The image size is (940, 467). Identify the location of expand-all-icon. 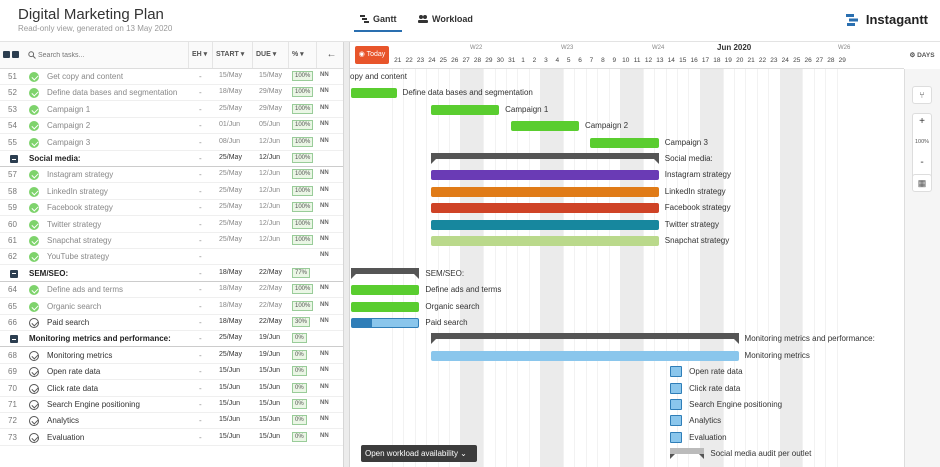
(15, 54).